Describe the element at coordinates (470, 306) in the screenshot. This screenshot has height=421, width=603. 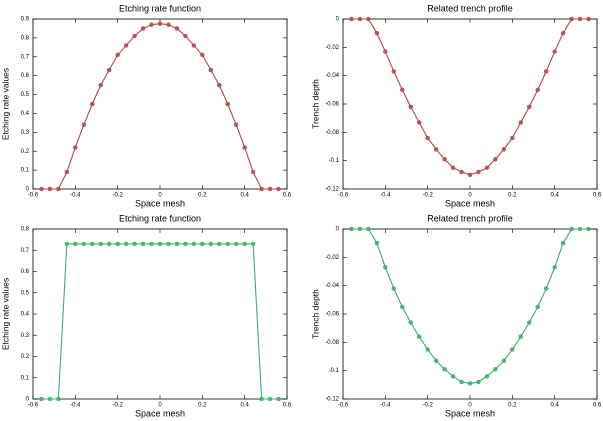
I see `series-line` at that location.